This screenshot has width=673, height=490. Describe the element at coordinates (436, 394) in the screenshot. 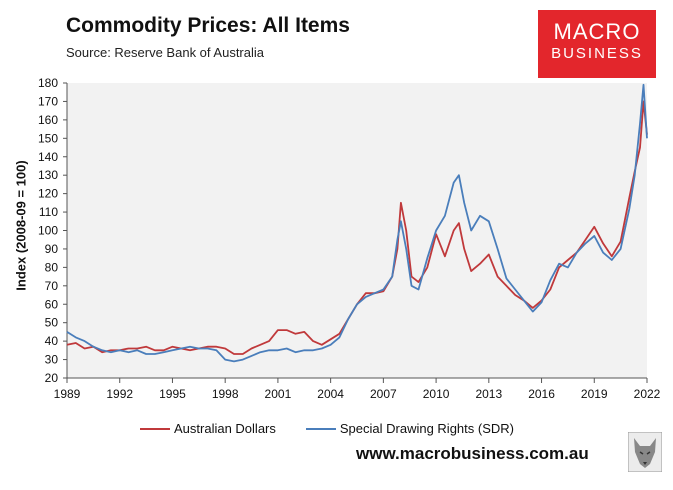

I see `x-tick-label: 2010` at that location.